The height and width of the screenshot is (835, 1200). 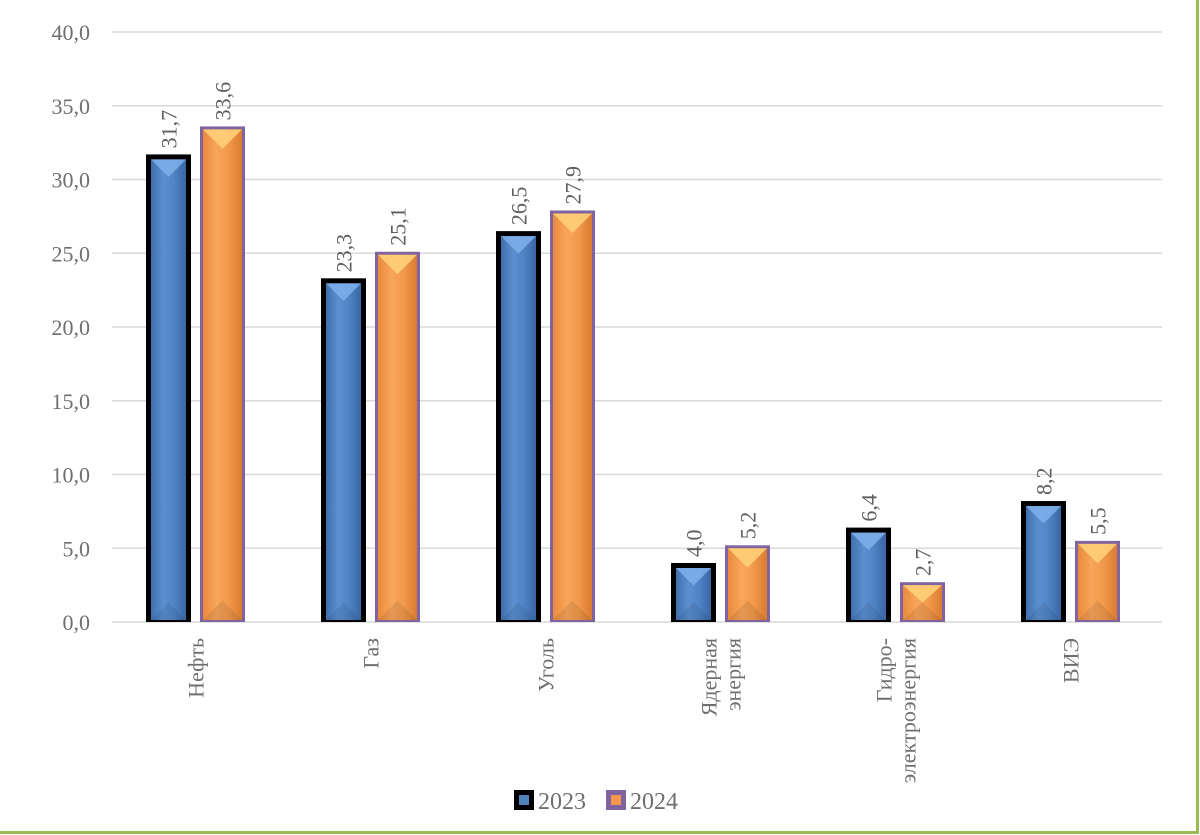 I want to click on y-axis: 0,0 5,0 10,0 15,0 20,0 25,0 30,0 35,0 40,0, so click(x=71, y=327).